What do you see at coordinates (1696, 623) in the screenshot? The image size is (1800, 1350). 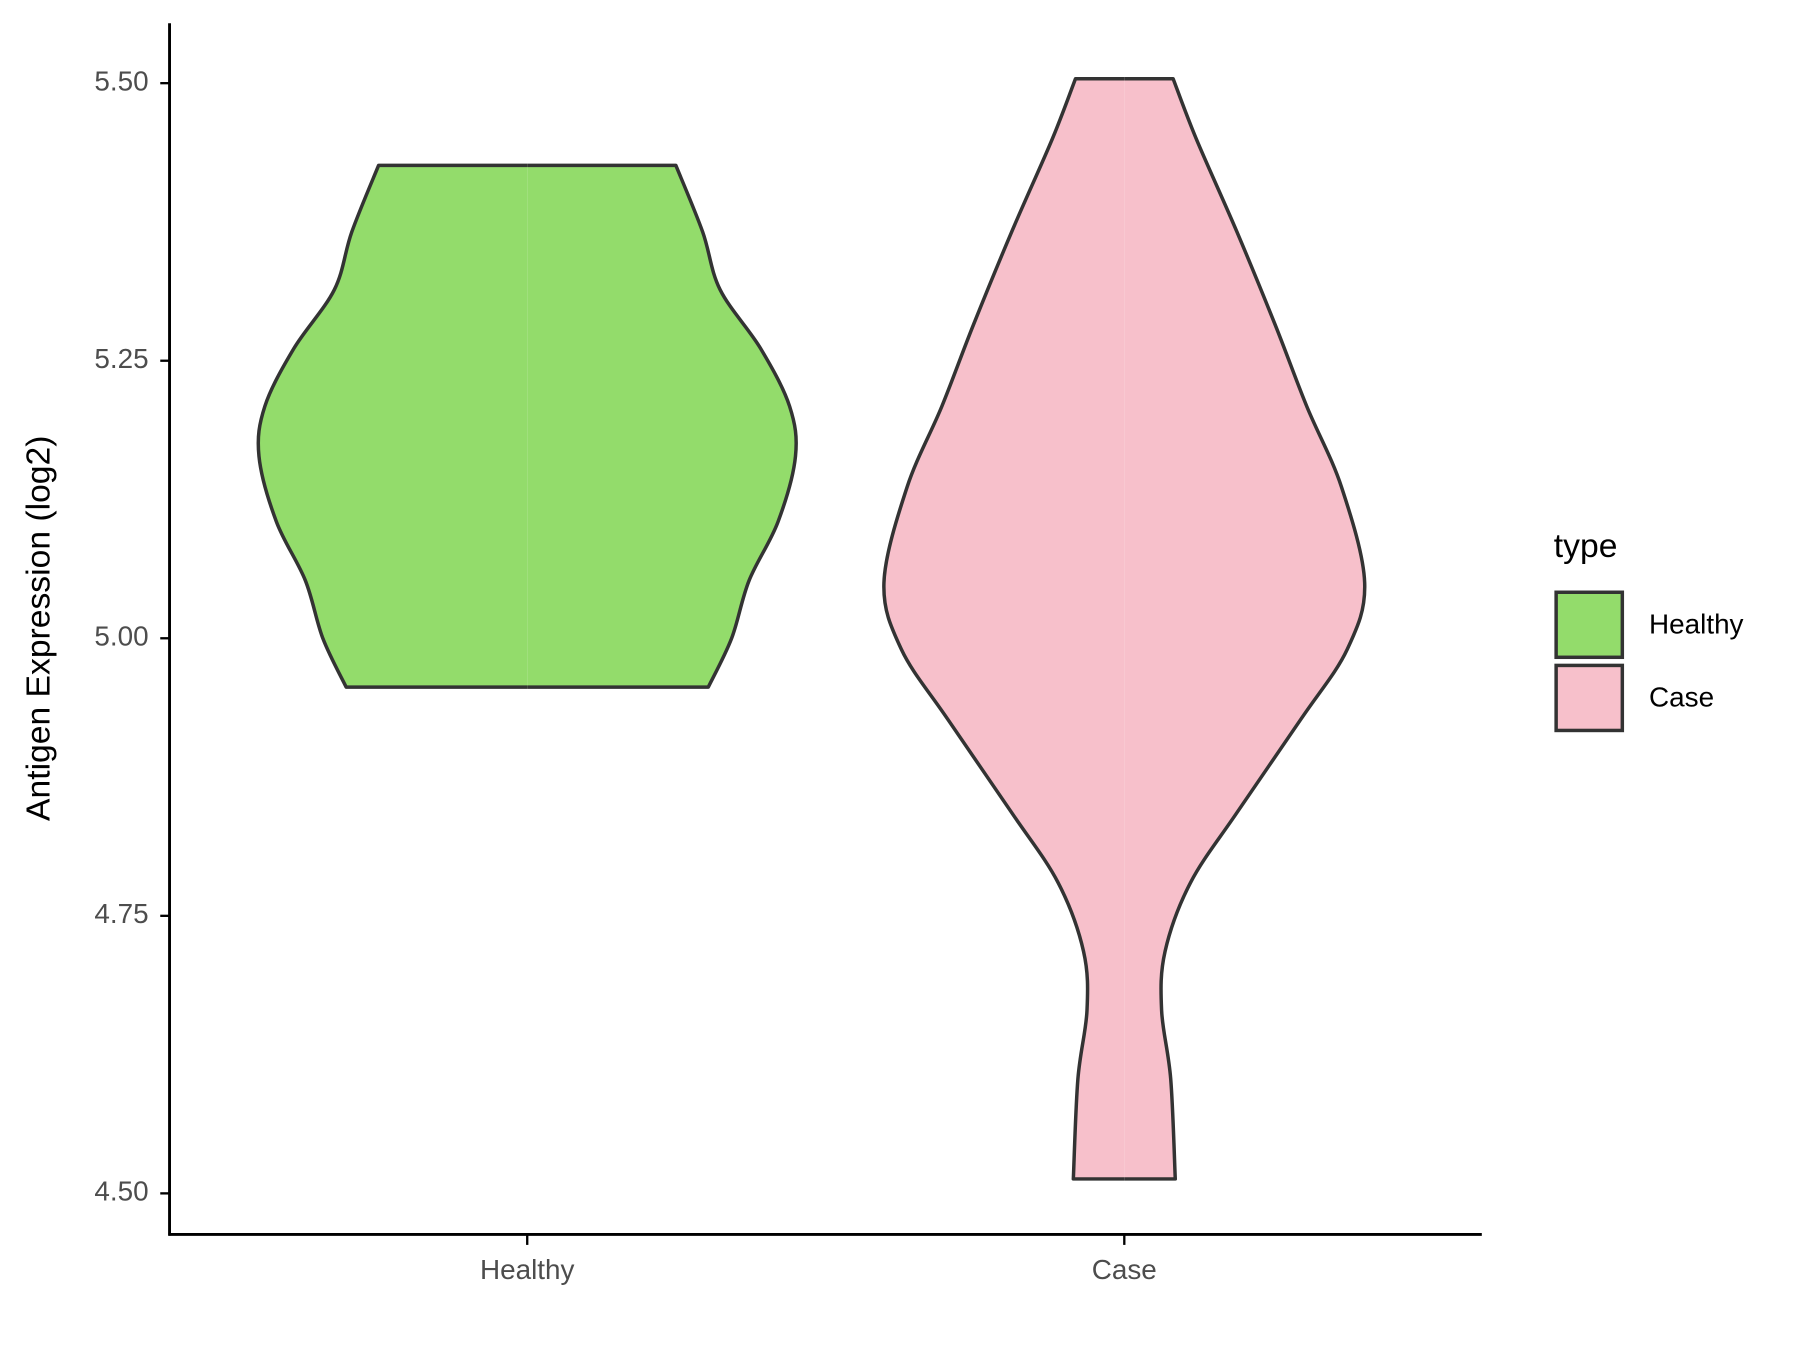 I see `legend-label: Healthy` at bounding box center [1696, 623].